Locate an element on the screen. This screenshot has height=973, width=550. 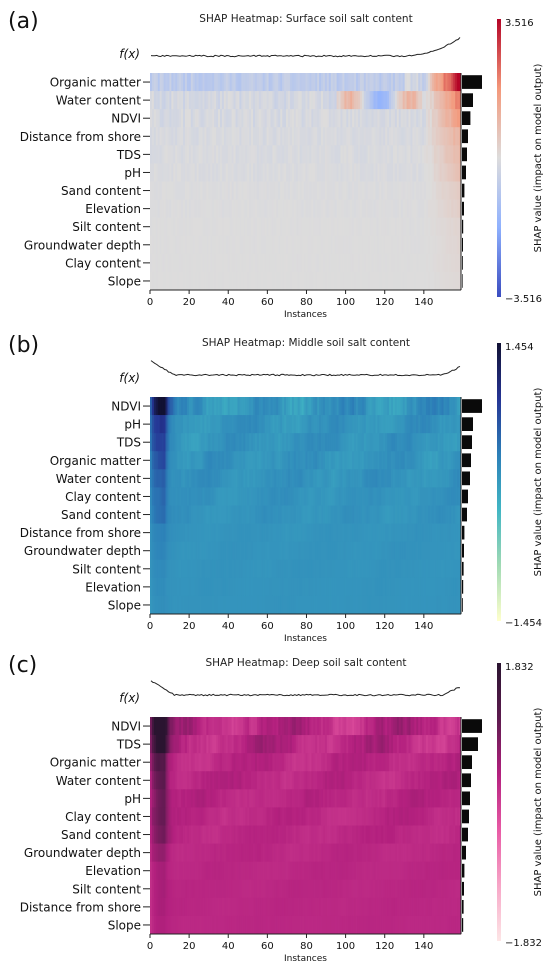
chart-title: SHAP Heatmap: Middle soil salt content is located at coordinates (306, 343).